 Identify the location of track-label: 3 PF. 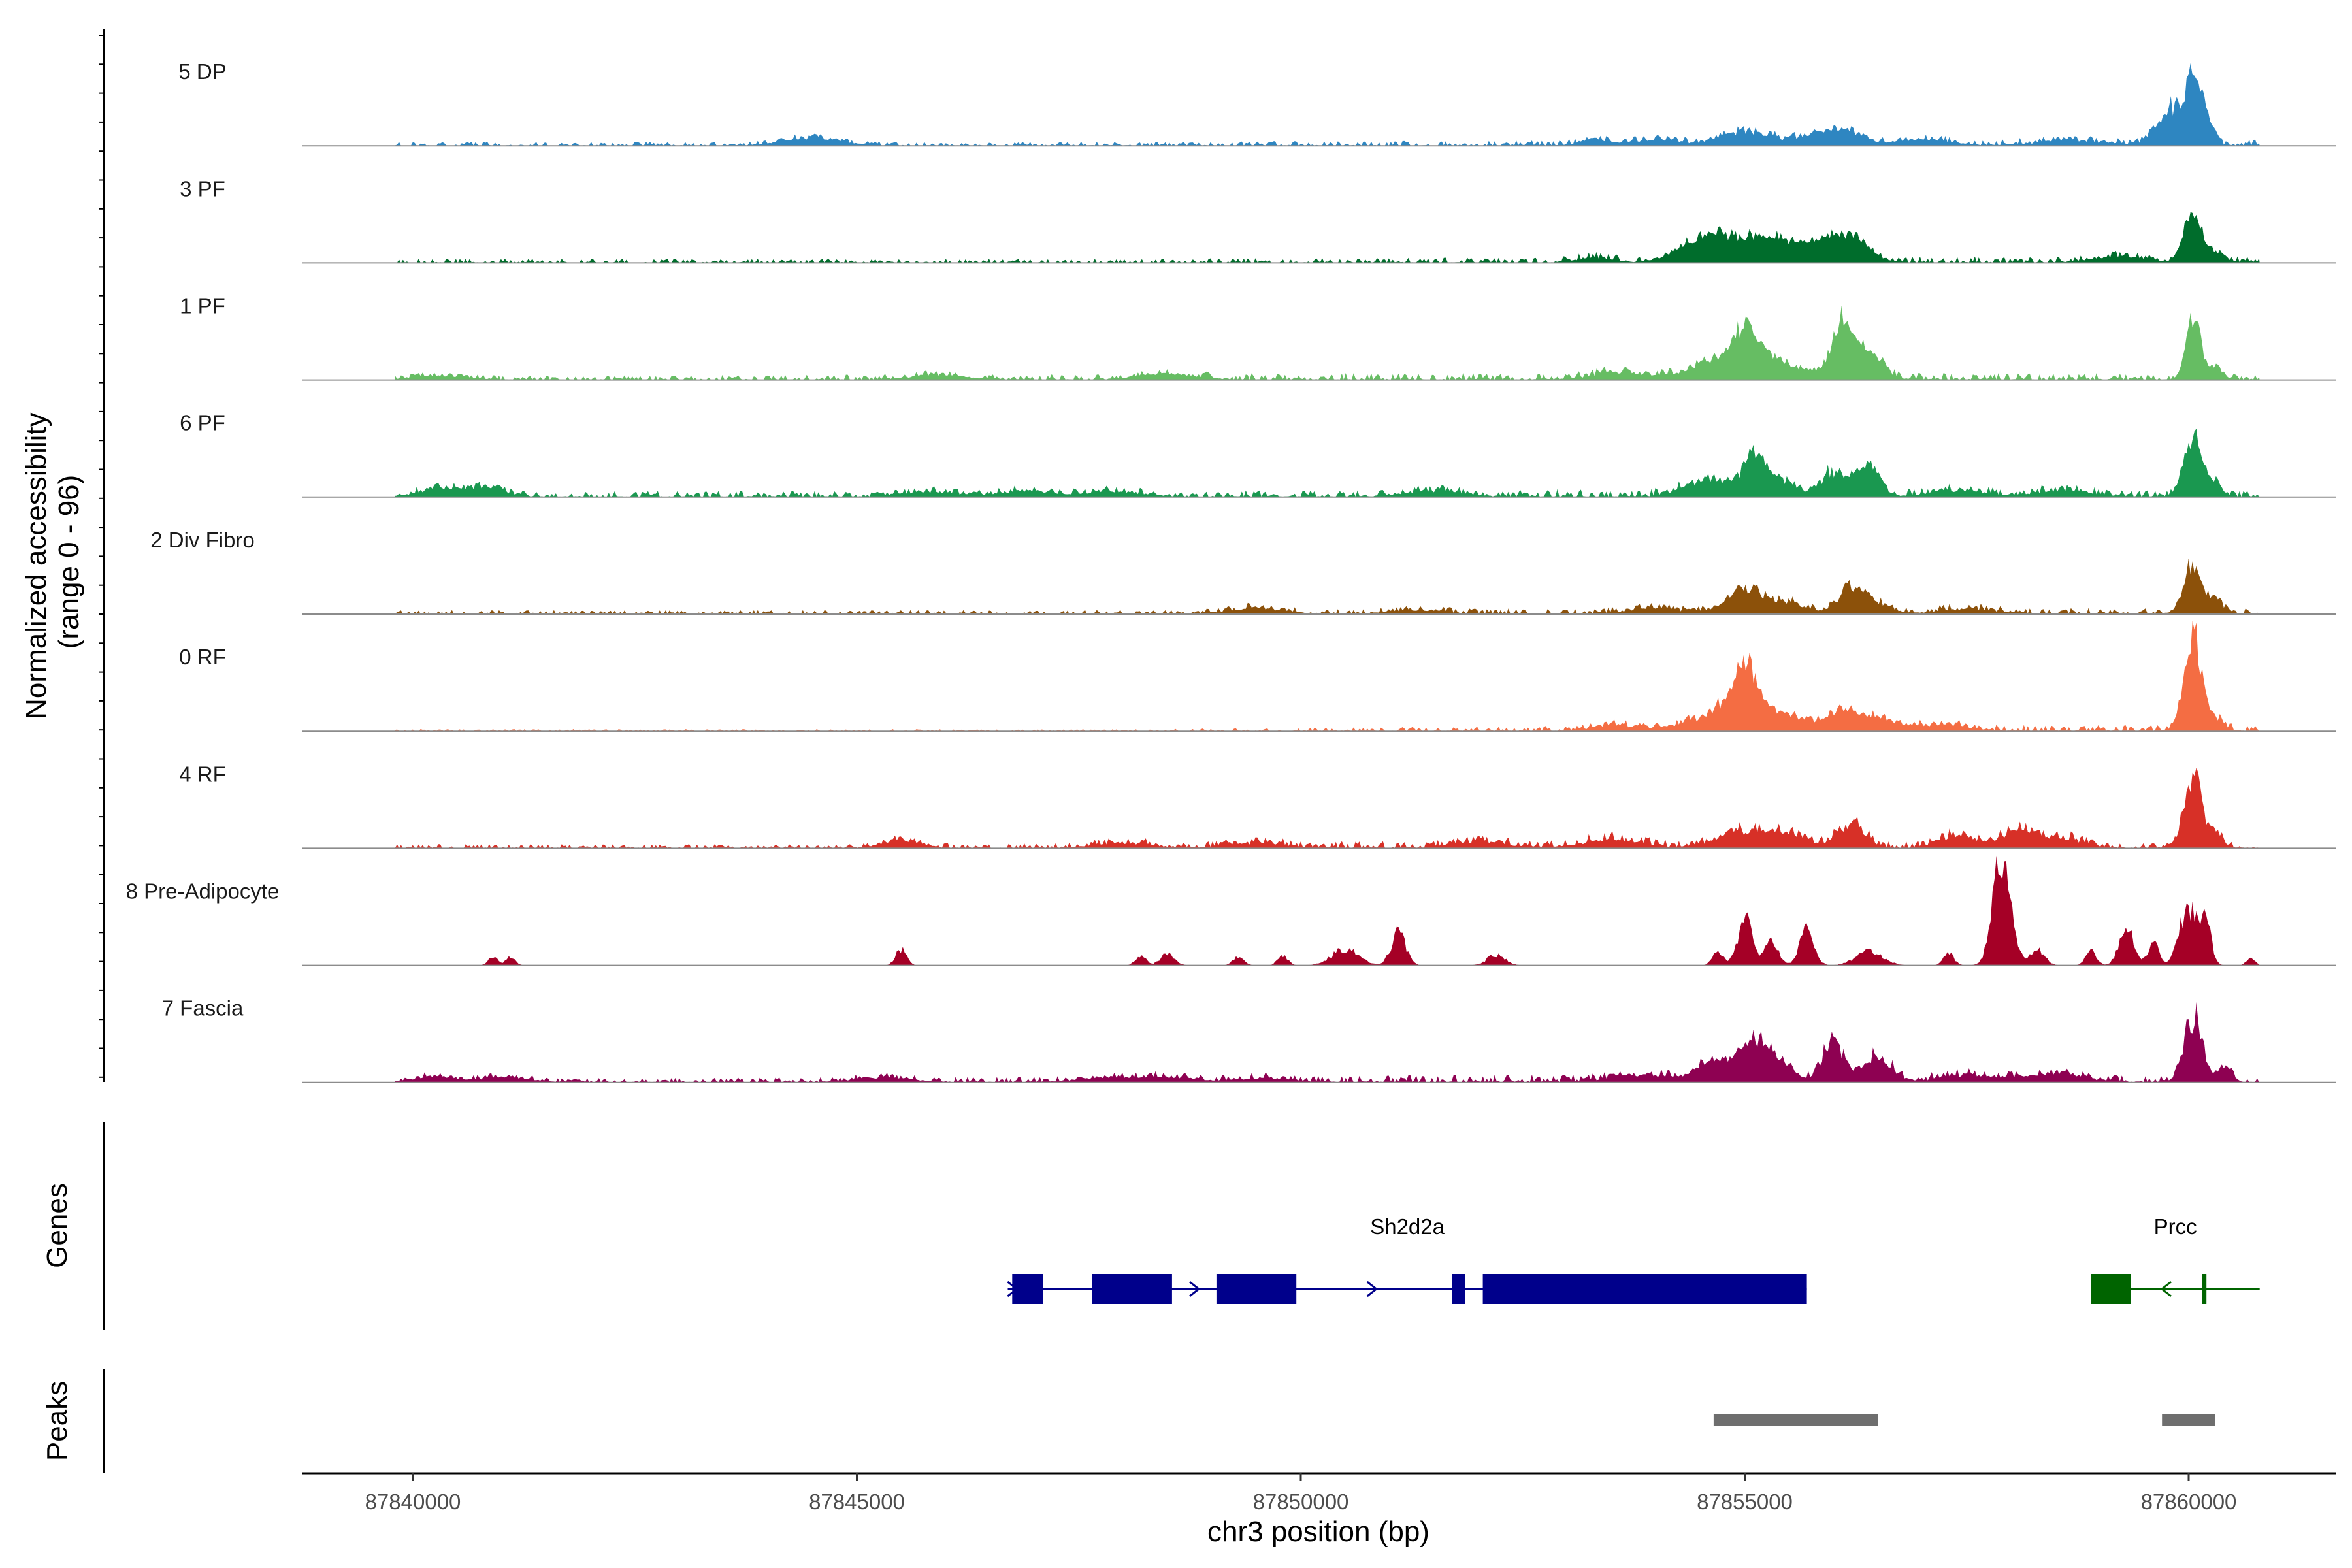
(202, 188).